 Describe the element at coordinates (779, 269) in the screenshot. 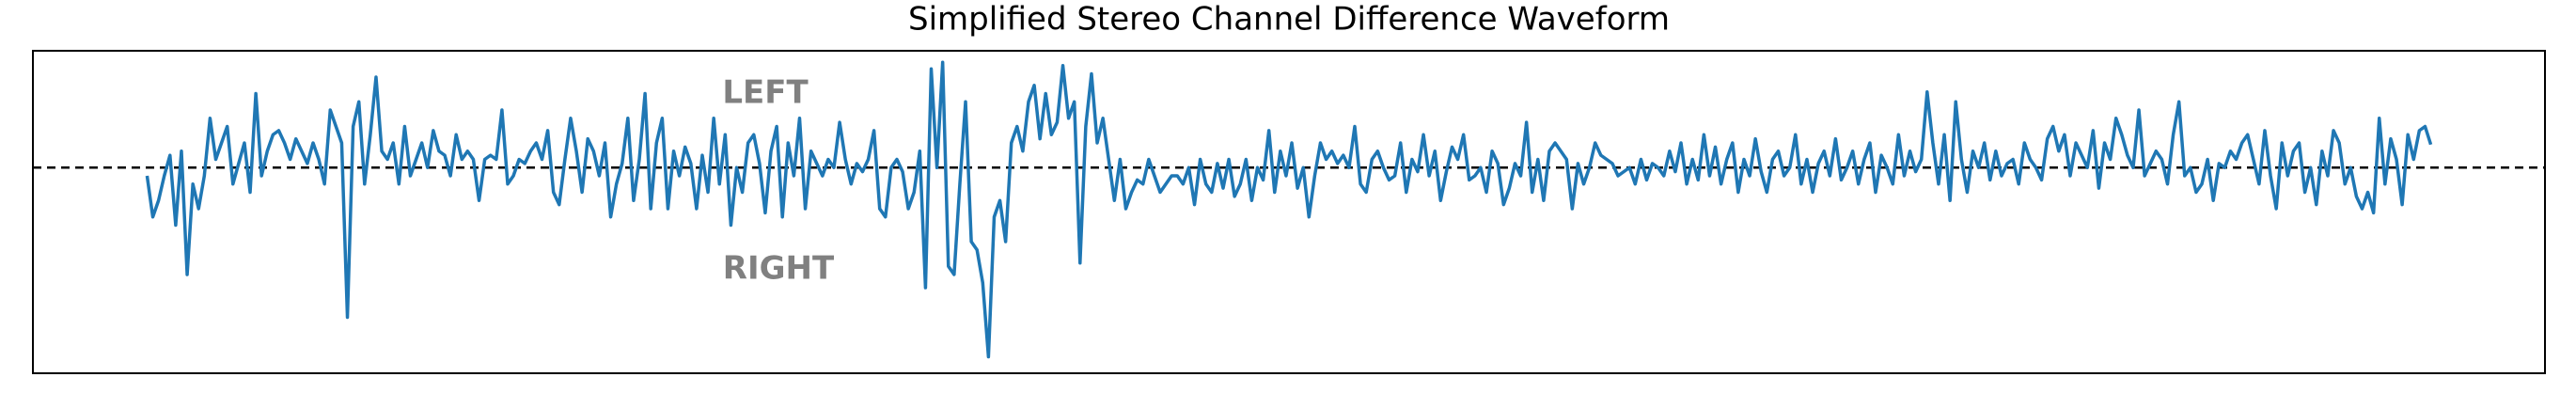

I see `annotation: RIGHT` at that location.